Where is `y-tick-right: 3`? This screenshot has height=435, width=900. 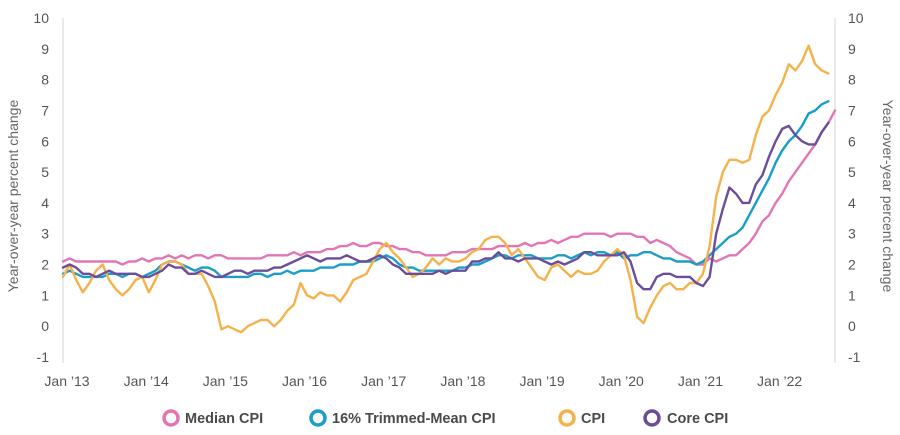
y-tick-right: 3 is located at coordinates (852, 234).